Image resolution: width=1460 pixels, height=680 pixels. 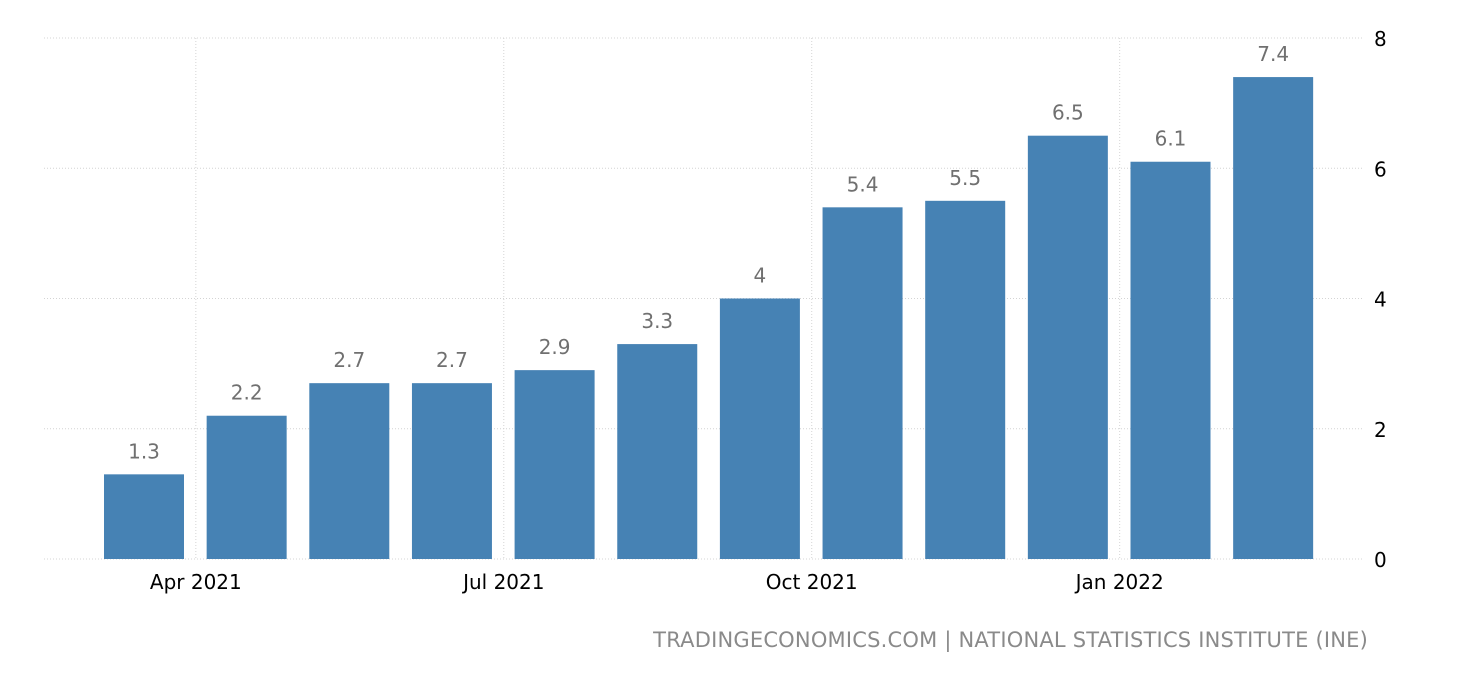 I want to click on bar-value-label: 4, so click(x=760, y=276).